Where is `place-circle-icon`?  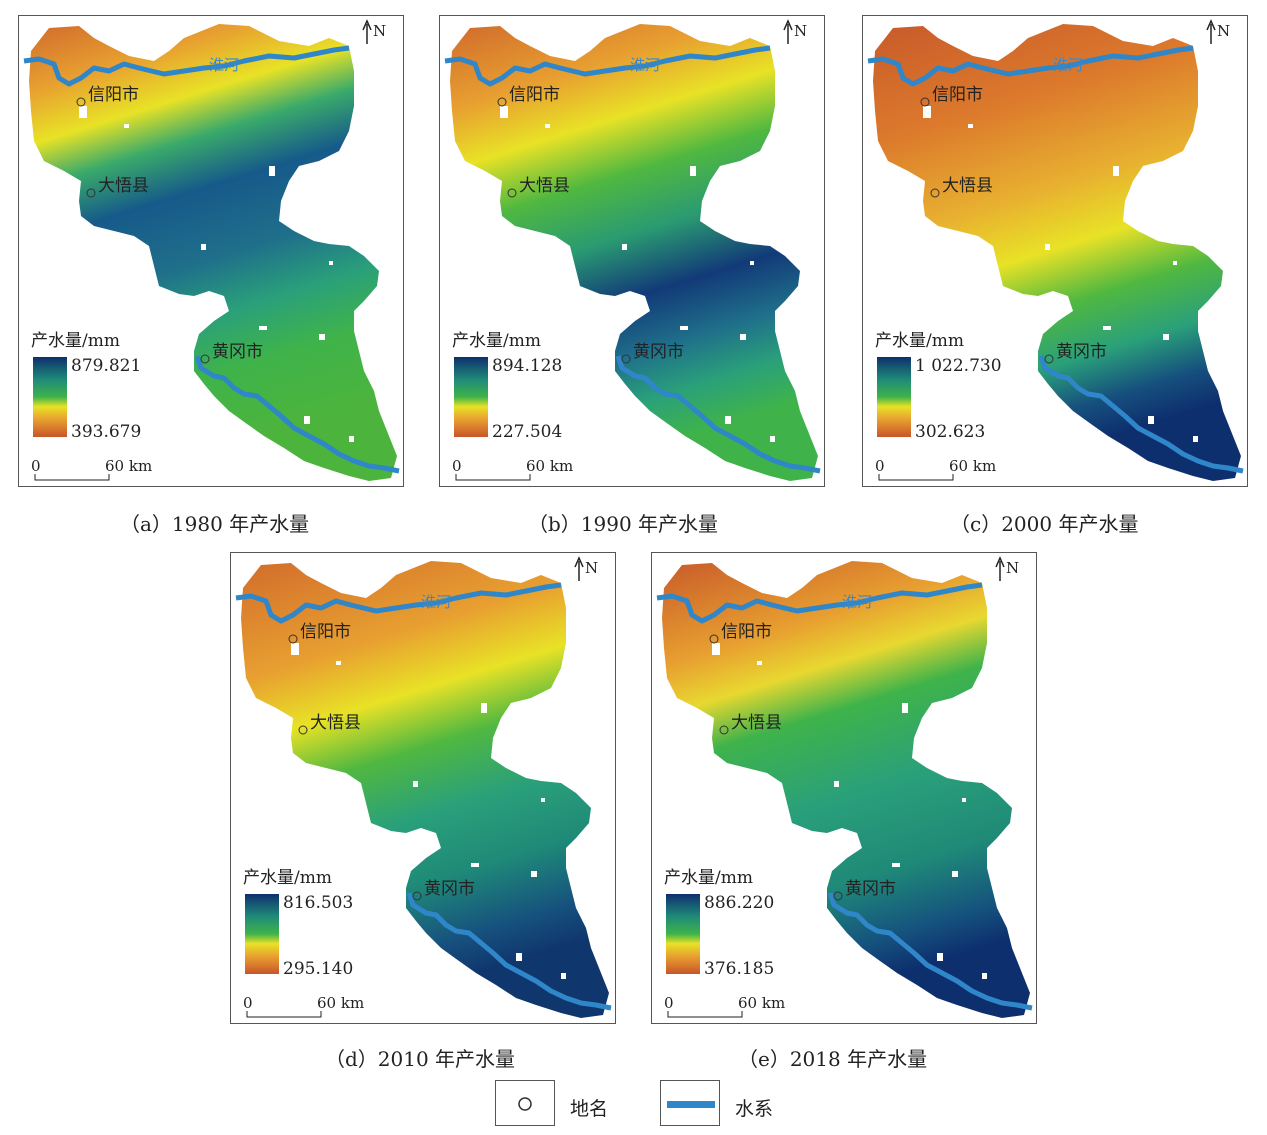
place-circle-icon is located at coordinates (525, 1104).